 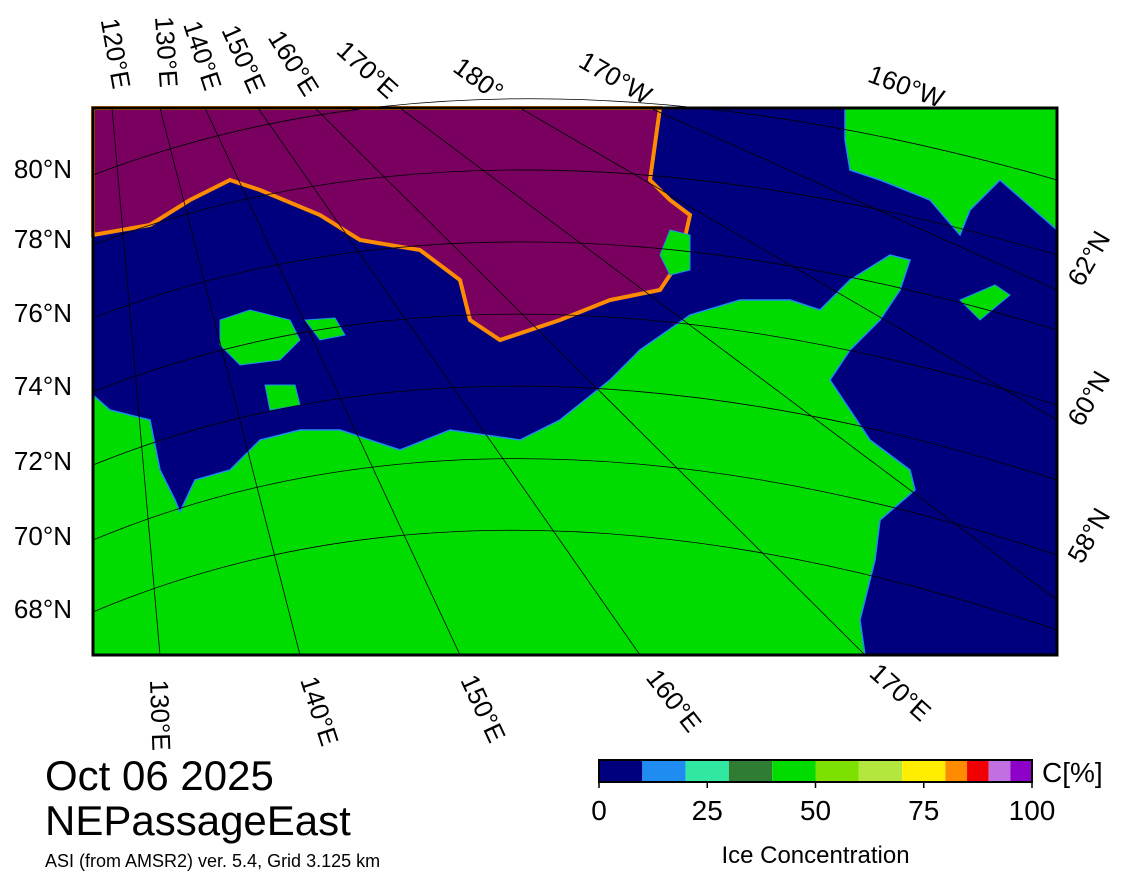 What do you see at coordinates (43, 386) in the screenshot?
I see `graticule-label: 74°N` at bounding box center [43, 386].